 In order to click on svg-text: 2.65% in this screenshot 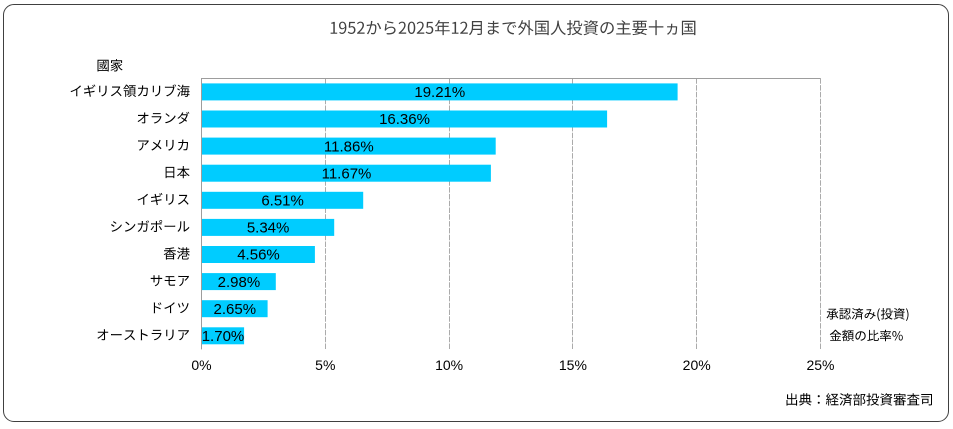, I will do `click(235, 309)`.